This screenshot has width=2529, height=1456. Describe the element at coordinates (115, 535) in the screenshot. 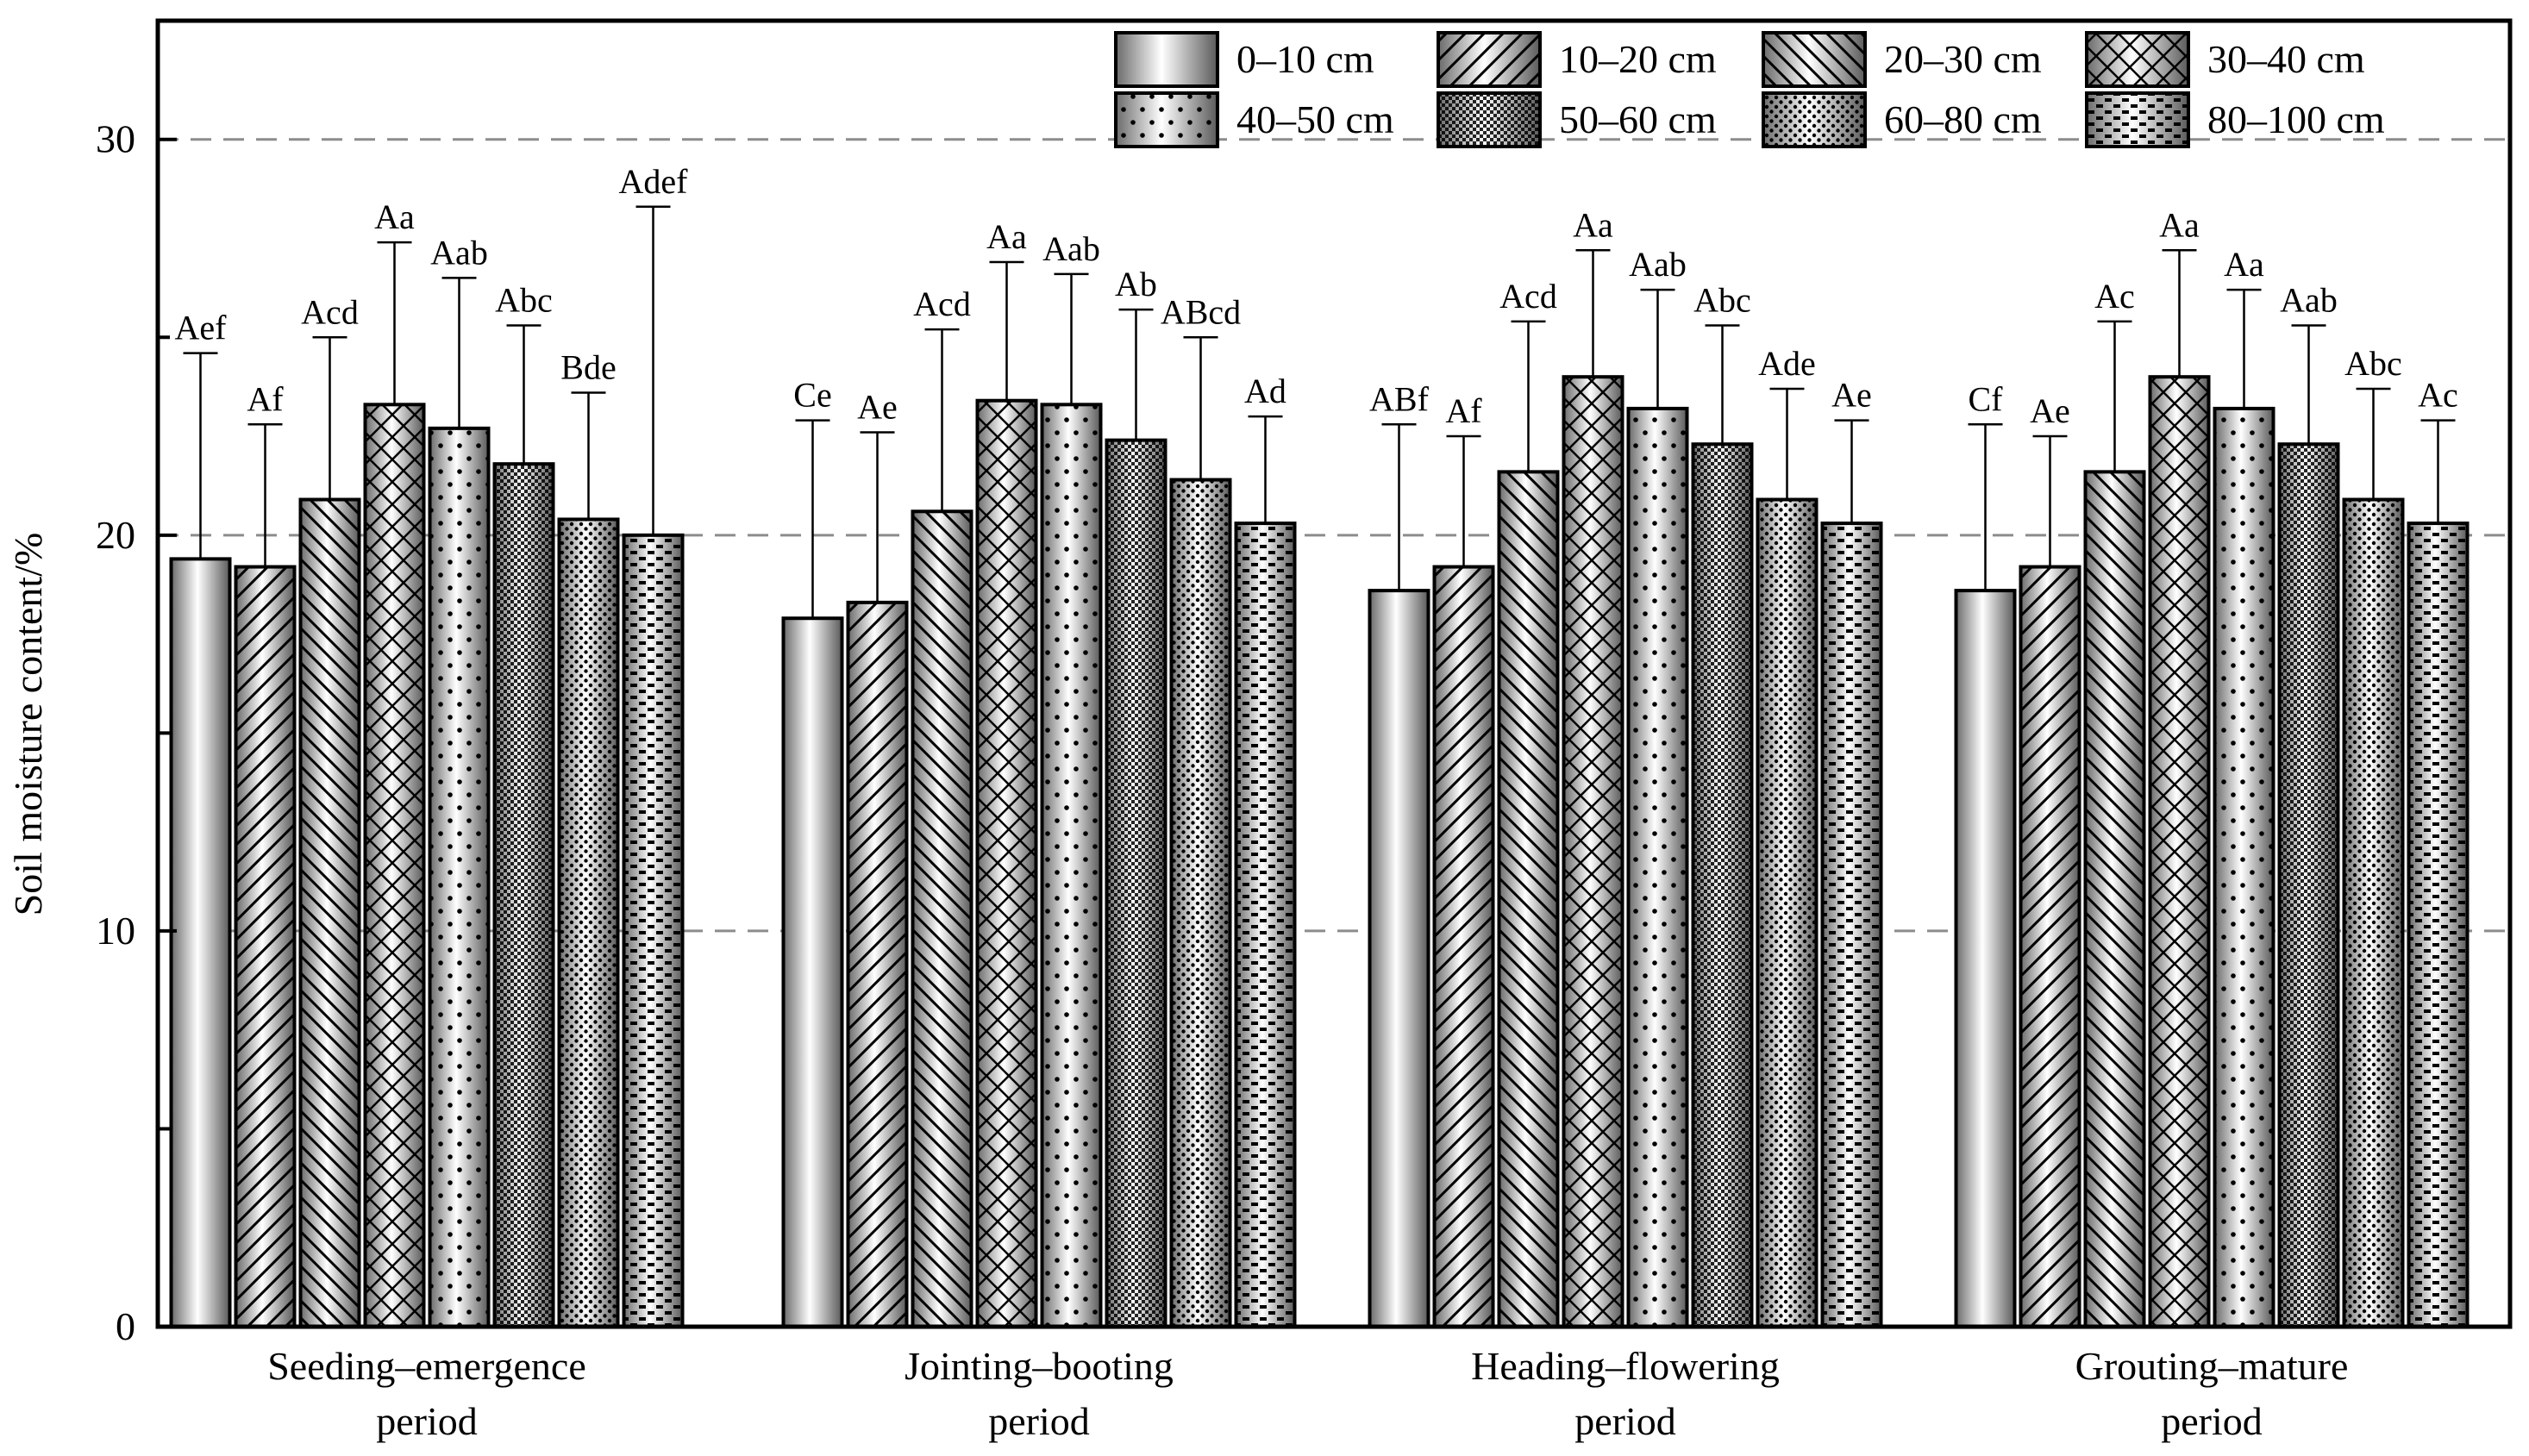

I see `y-tick-label: 20` at that location.